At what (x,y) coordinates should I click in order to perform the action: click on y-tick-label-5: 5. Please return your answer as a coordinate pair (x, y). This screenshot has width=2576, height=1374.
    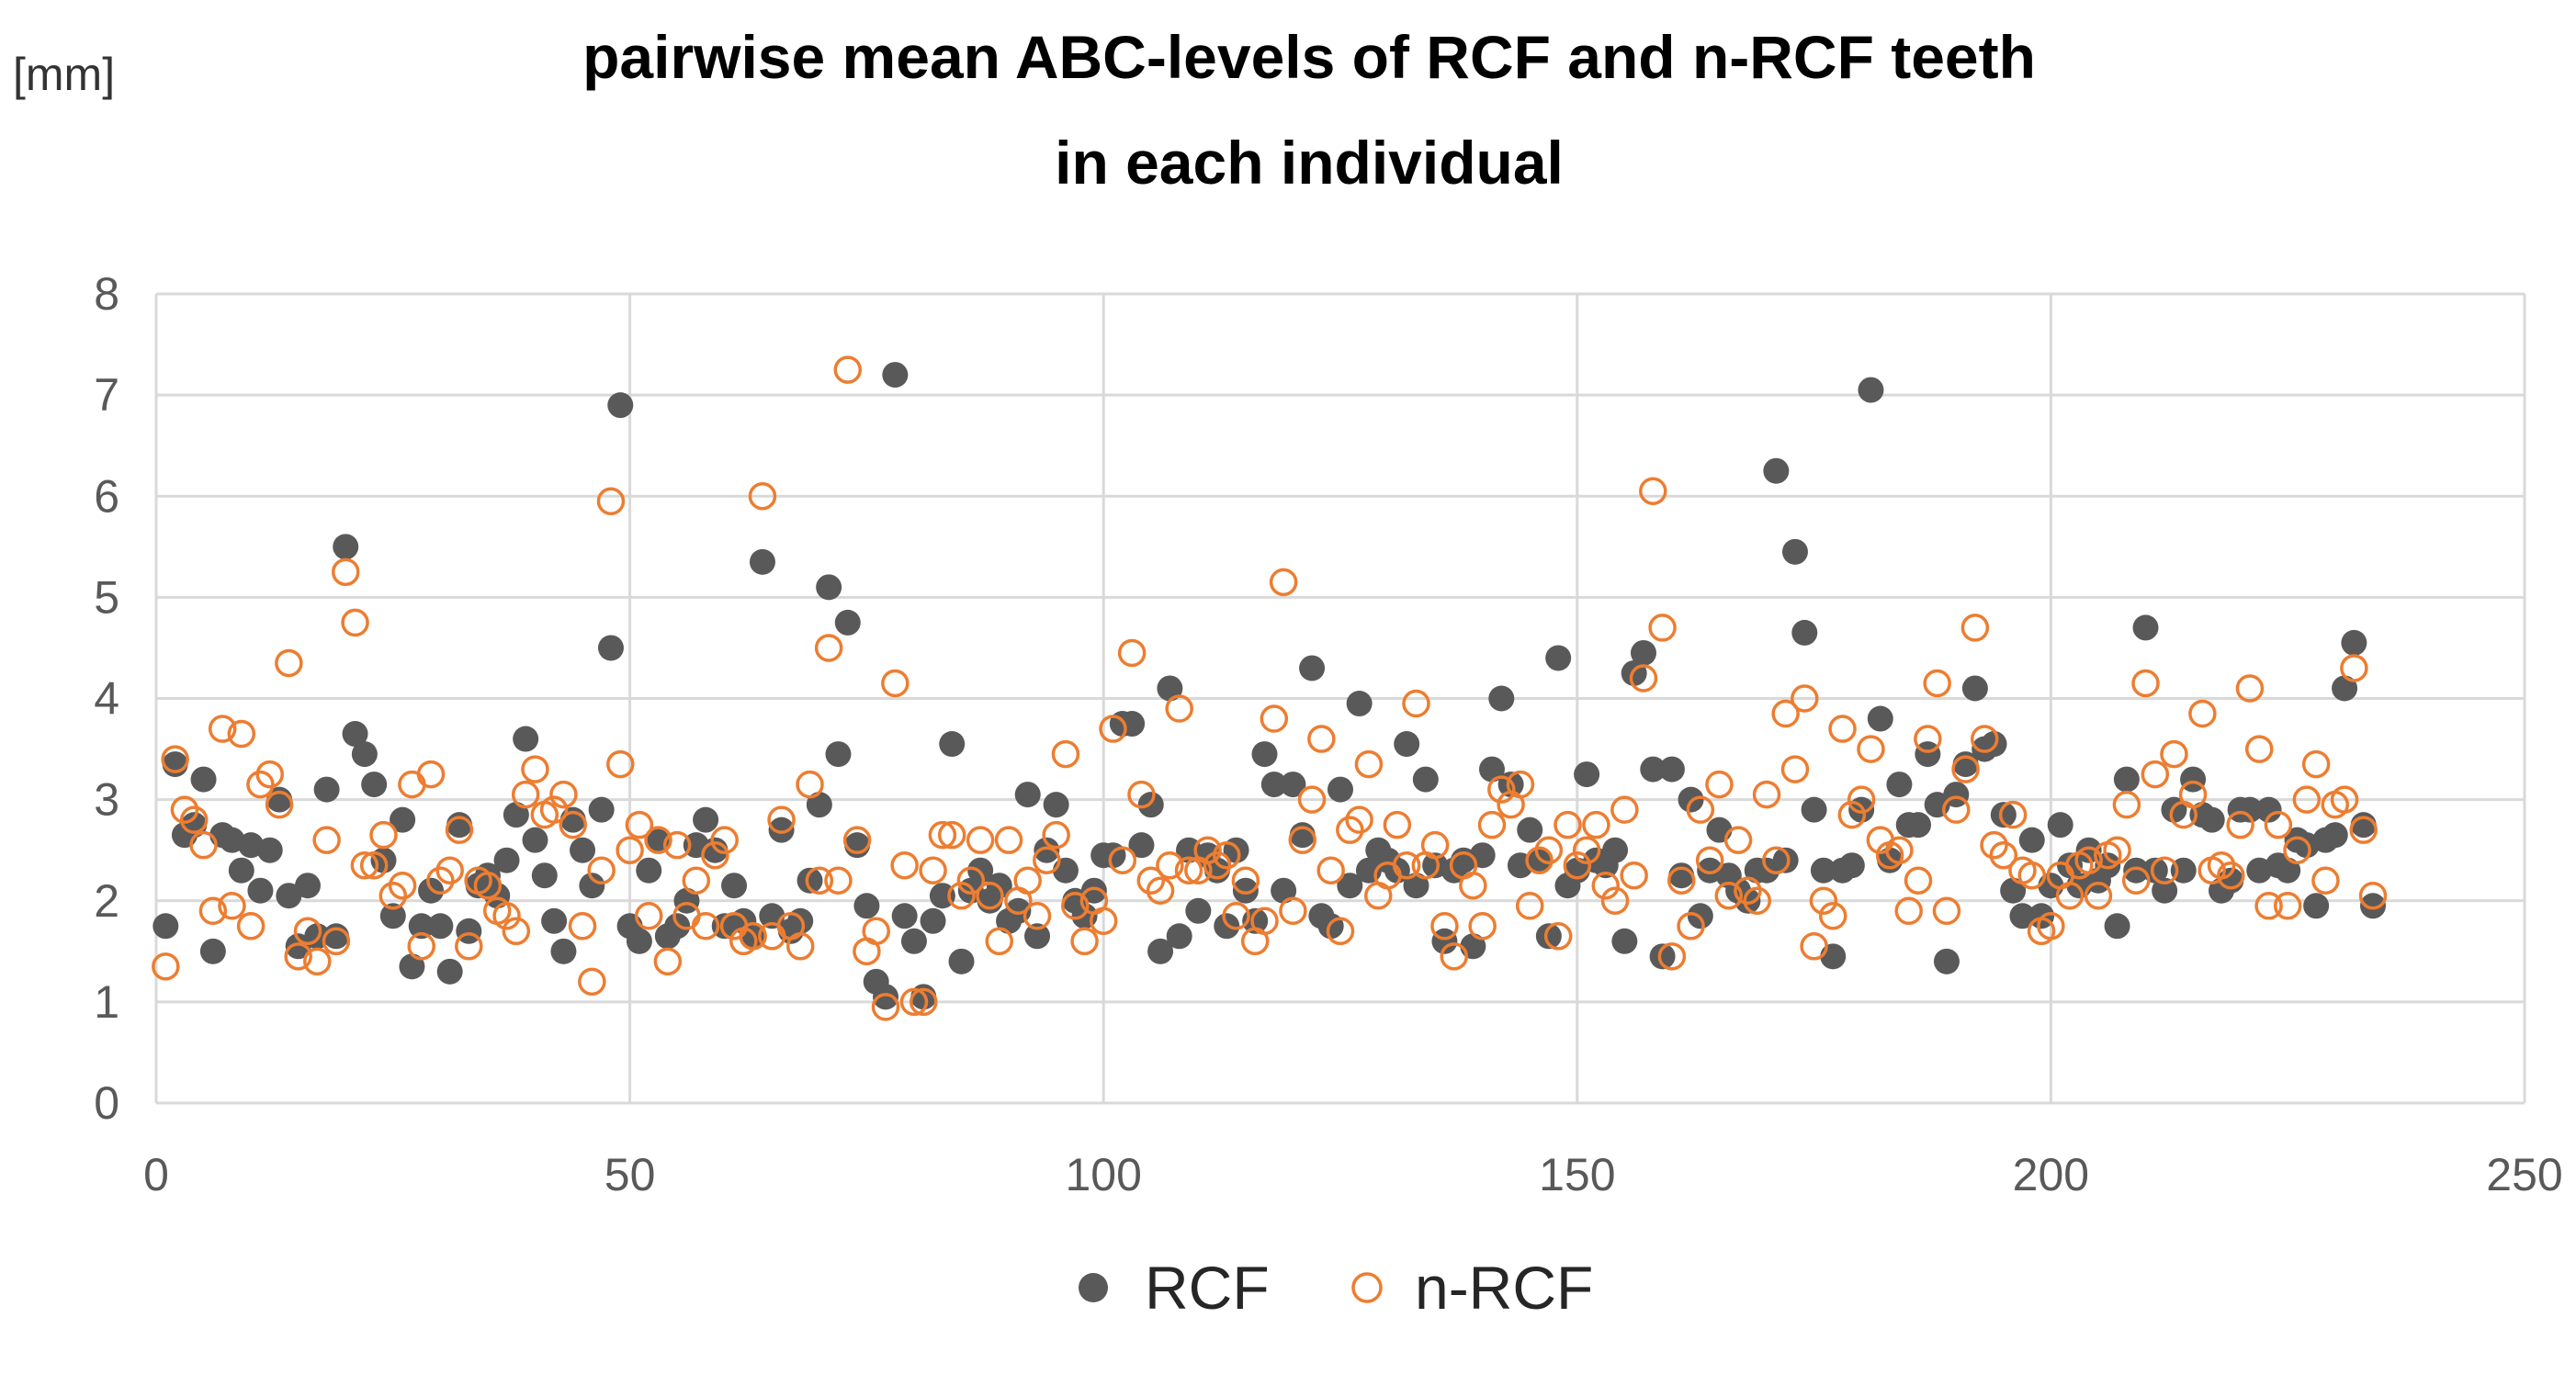
    Looking at the image, I should click on (106, 597).